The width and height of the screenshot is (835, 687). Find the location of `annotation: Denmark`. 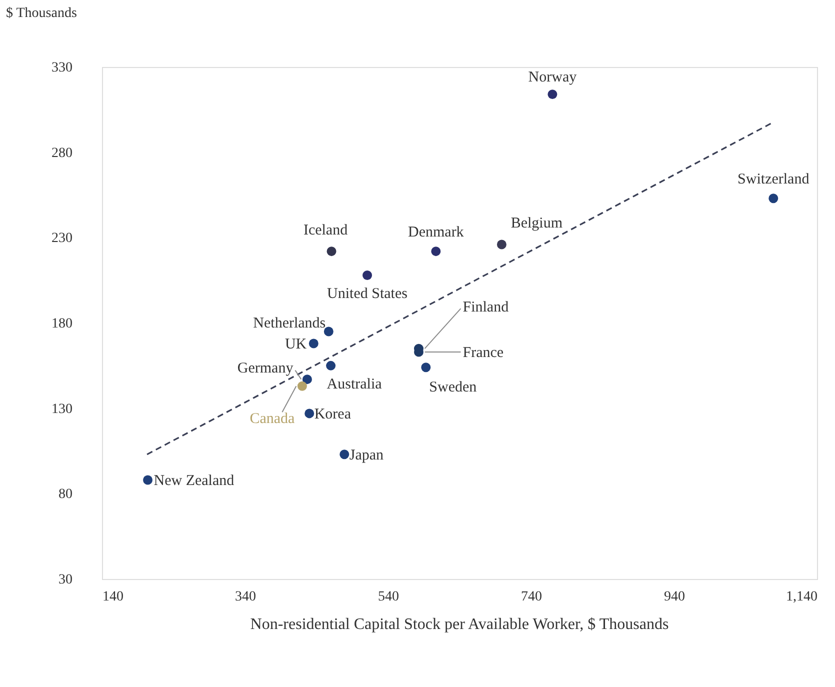

annotation: Denmark is located at coordinates (436, 232).